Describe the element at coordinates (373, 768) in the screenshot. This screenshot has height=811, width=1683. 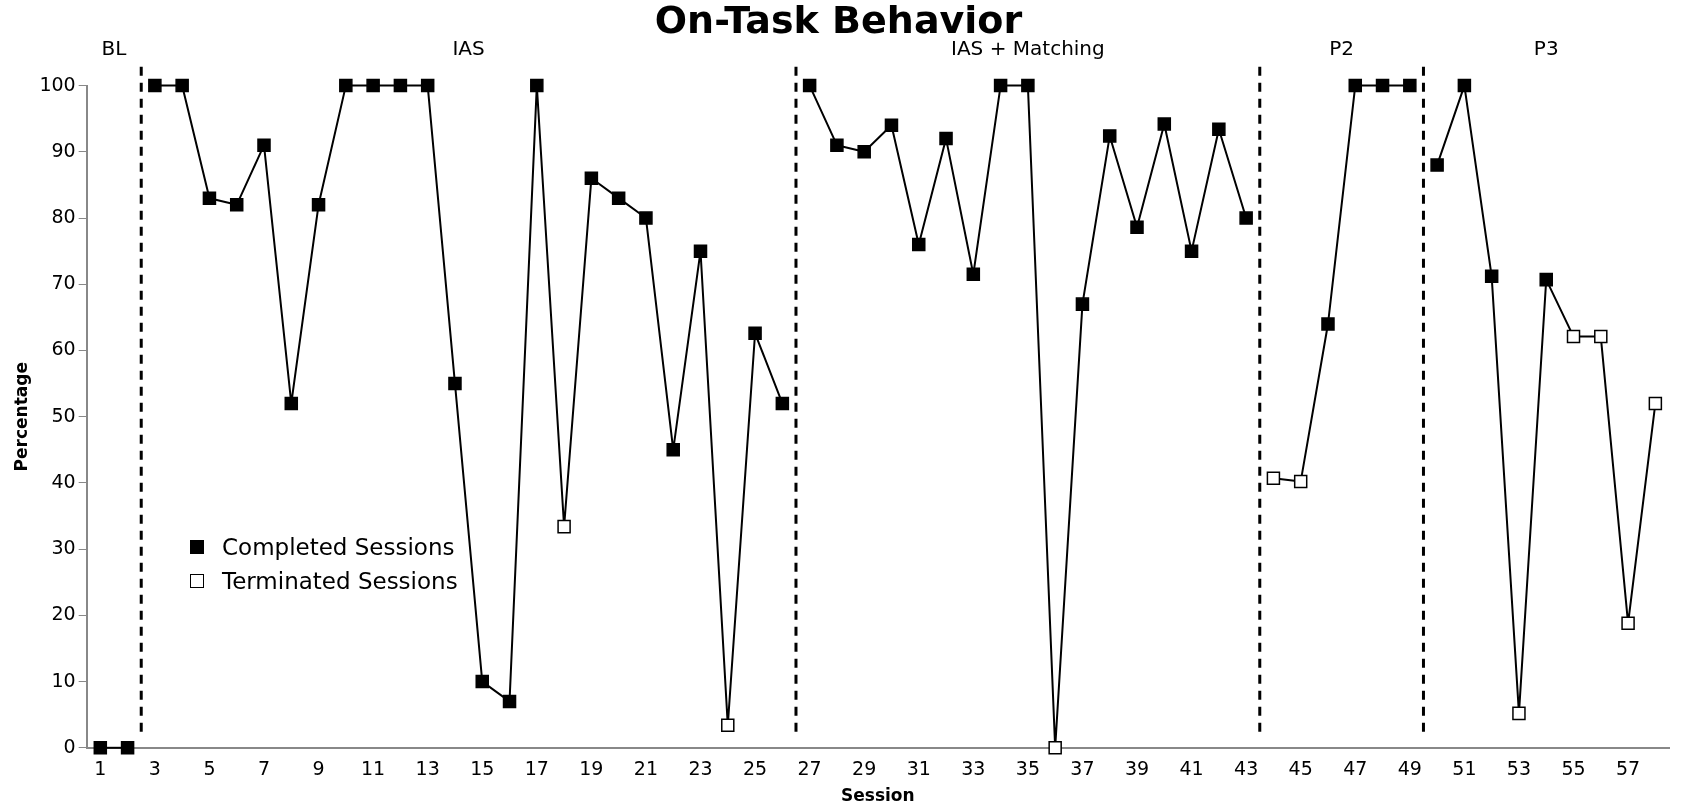
I see `x-tick-label: 11` at that location.